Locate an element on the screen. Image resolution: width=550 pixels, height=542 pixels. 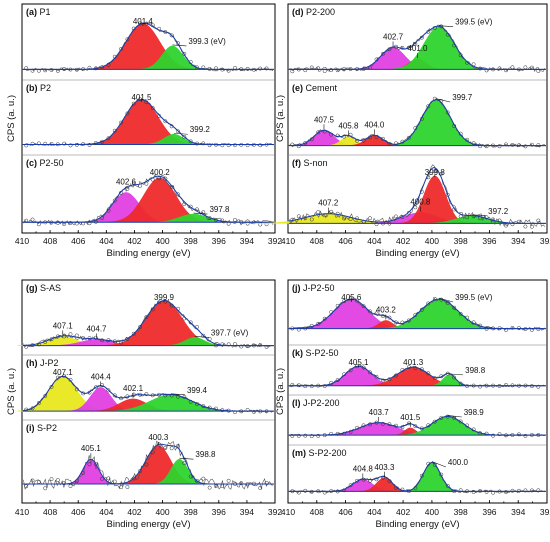
panel-label: (d) P2-200 is located at coordinates (313, 12).